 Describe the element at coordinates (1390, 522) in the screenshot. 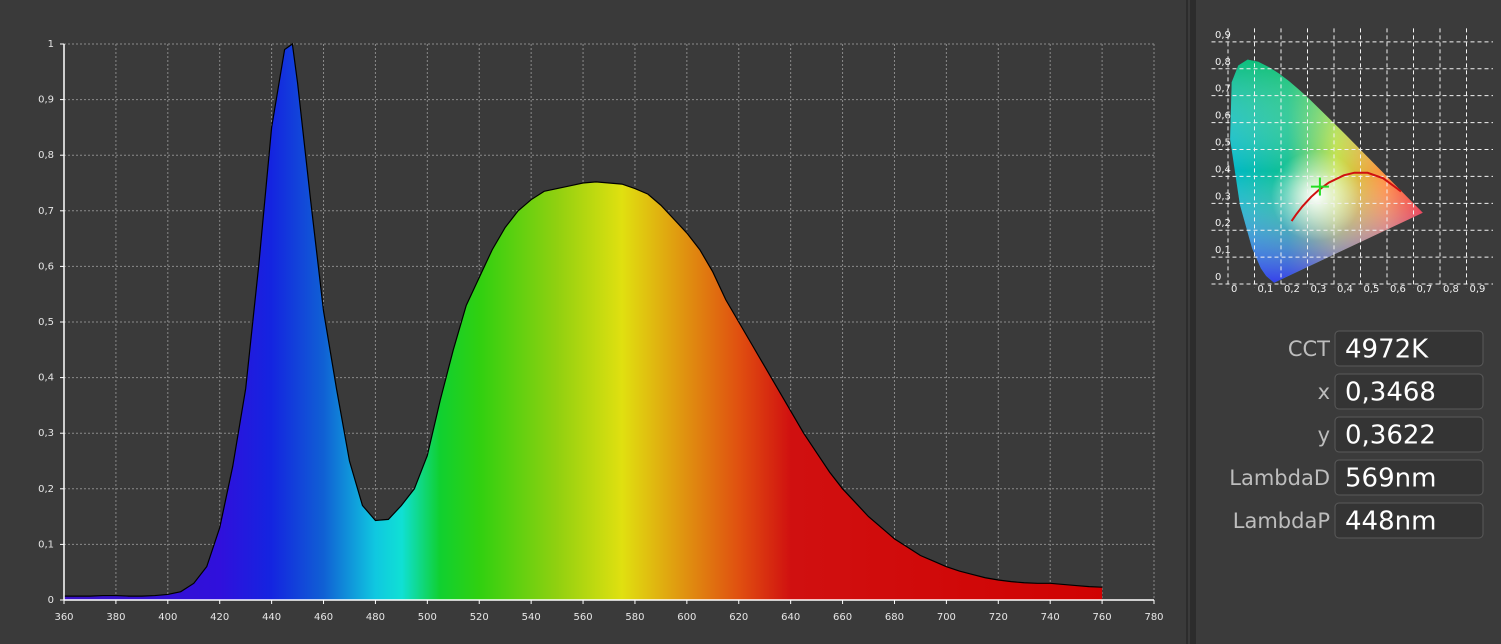

I see `readout-value: 448nm` at that location.